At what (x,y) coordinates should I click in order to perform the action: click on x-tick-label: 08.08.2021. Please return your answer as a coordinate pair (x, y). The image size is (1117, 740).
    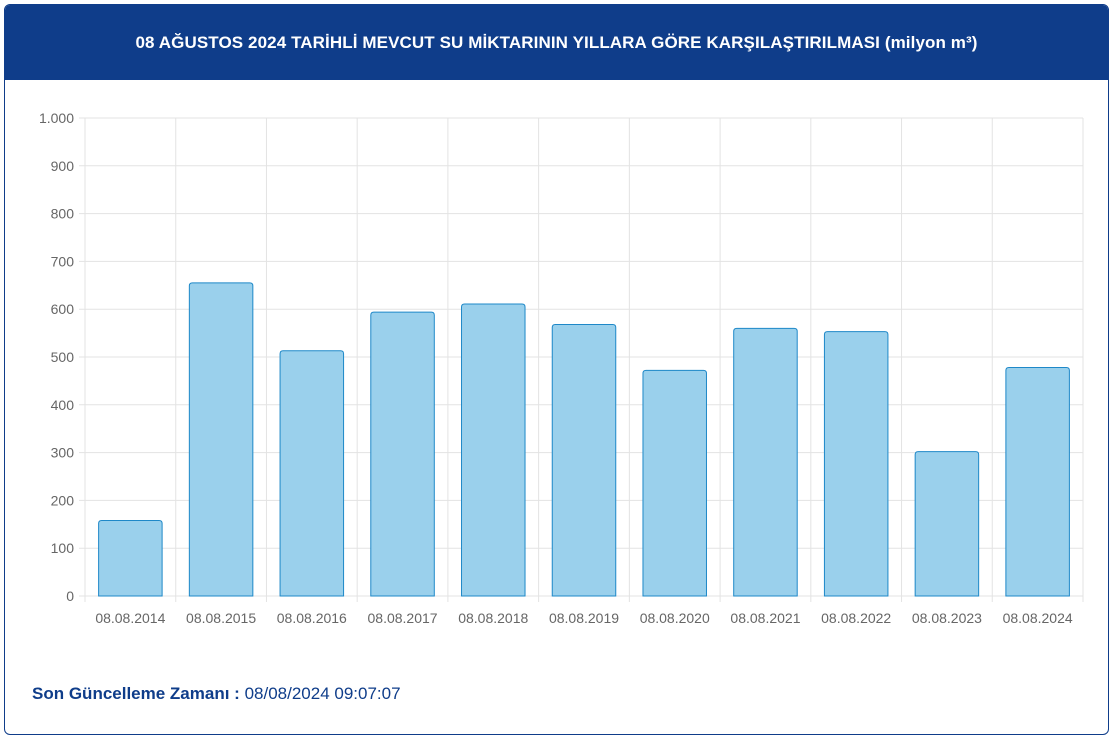
    Looking at the image, I should click on (765, 618).